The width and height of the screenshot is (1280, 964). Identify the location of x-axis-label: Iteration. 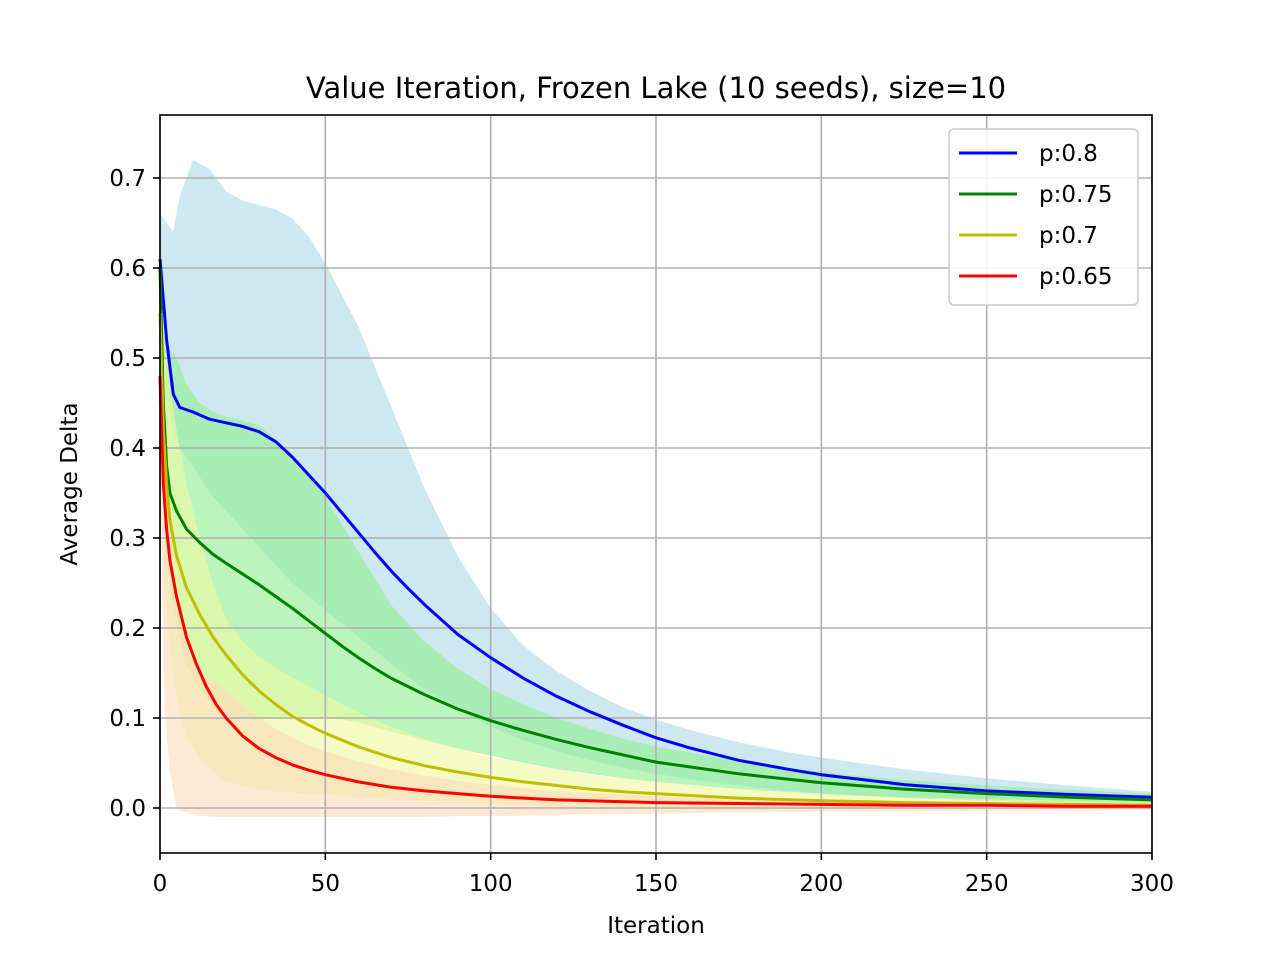
(656, 926).